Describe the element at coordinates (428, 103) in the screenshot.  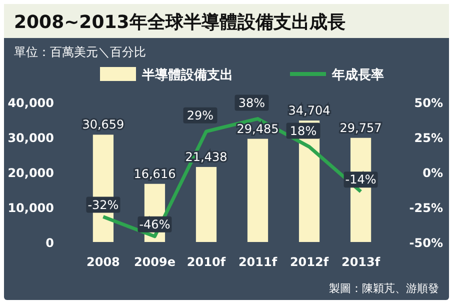
I see `y2-tick-label: 50%` at that location.